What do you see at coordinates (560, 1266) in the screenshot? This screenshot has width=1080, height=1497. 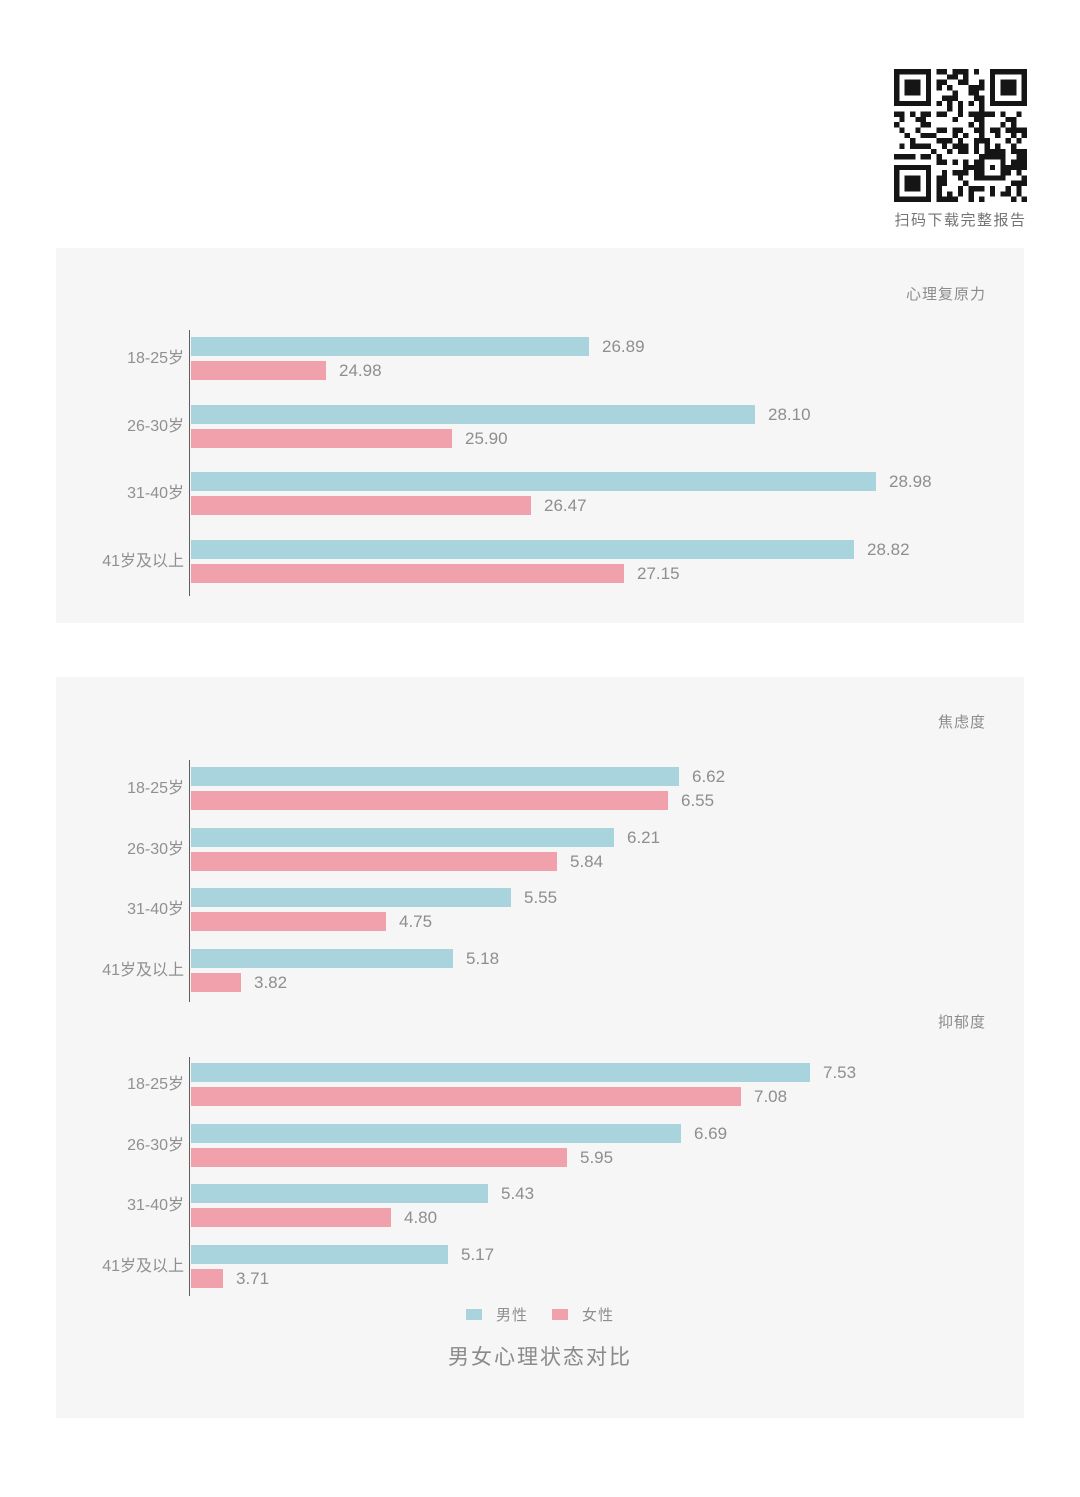 I see `bar-group: 41岁及以上 5.17 3.71` at bounding box center [560, 1266].